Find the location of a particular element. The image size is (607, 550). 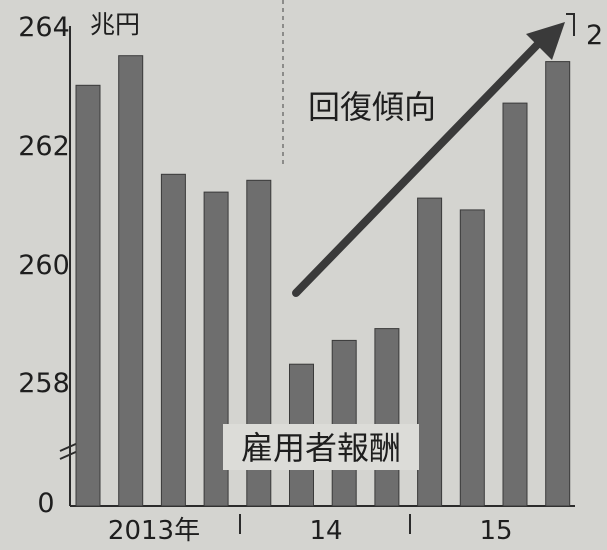

y-unit-label: 兆円 is located at coordinates (115, 24).